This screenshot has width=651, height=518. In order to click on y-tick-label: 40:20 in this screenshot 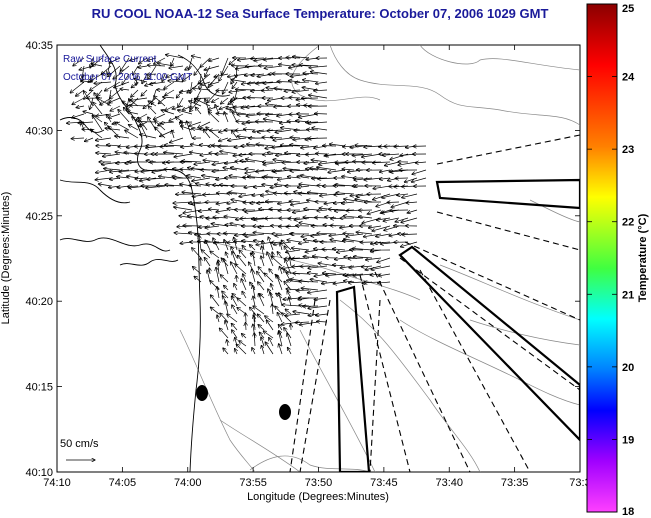, I will do `click(39, 302)`.